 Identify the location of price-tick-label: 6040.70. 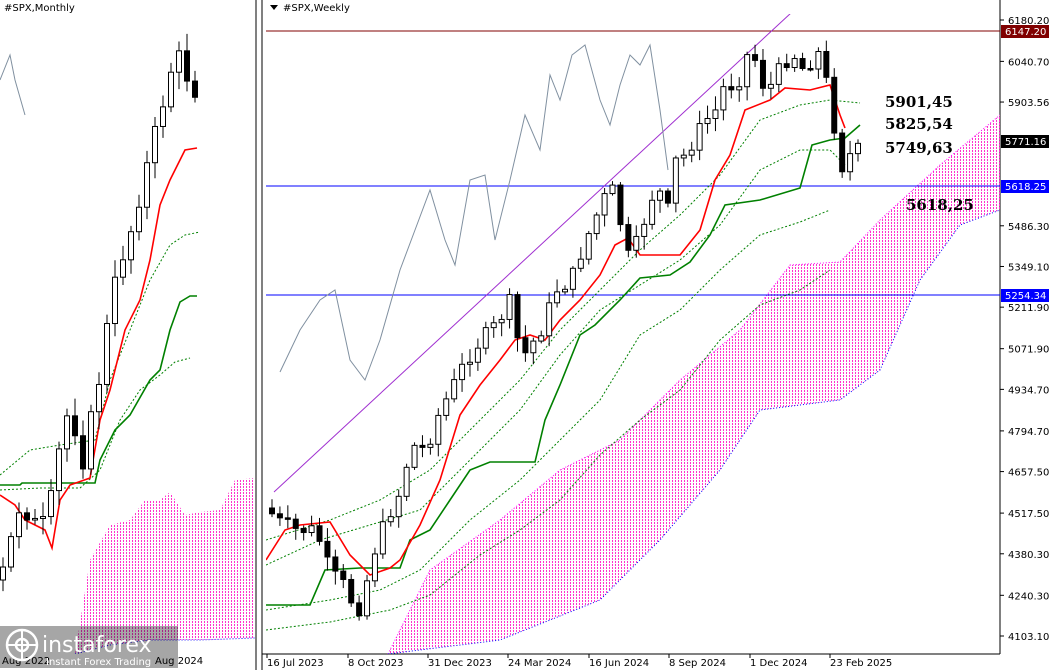
(1028, 62).